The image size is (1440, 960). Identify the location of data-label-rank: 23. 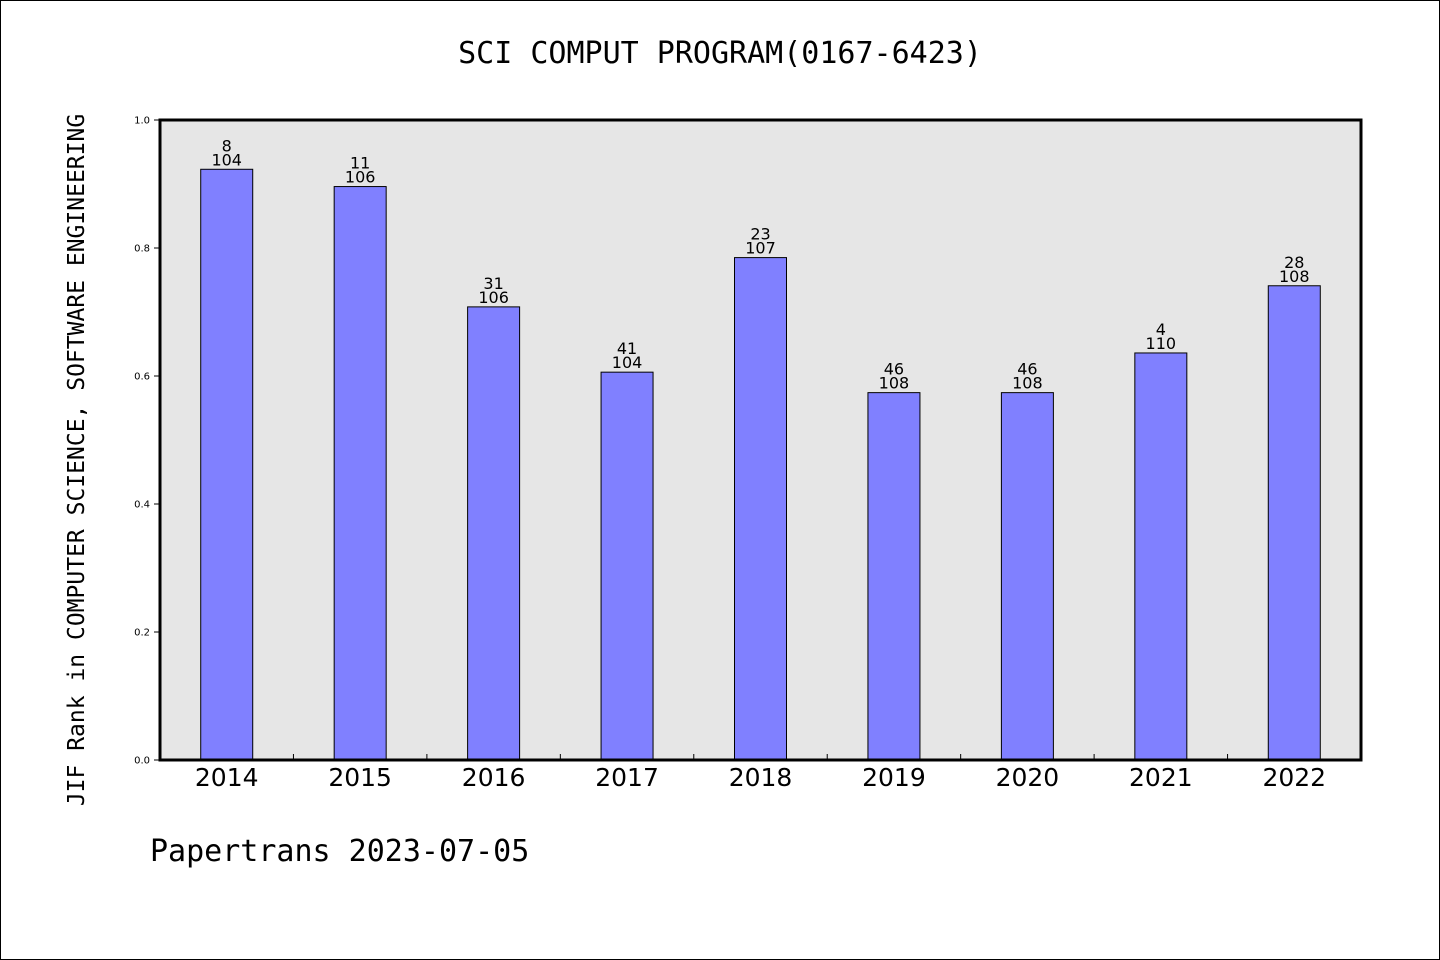
(760, 234).